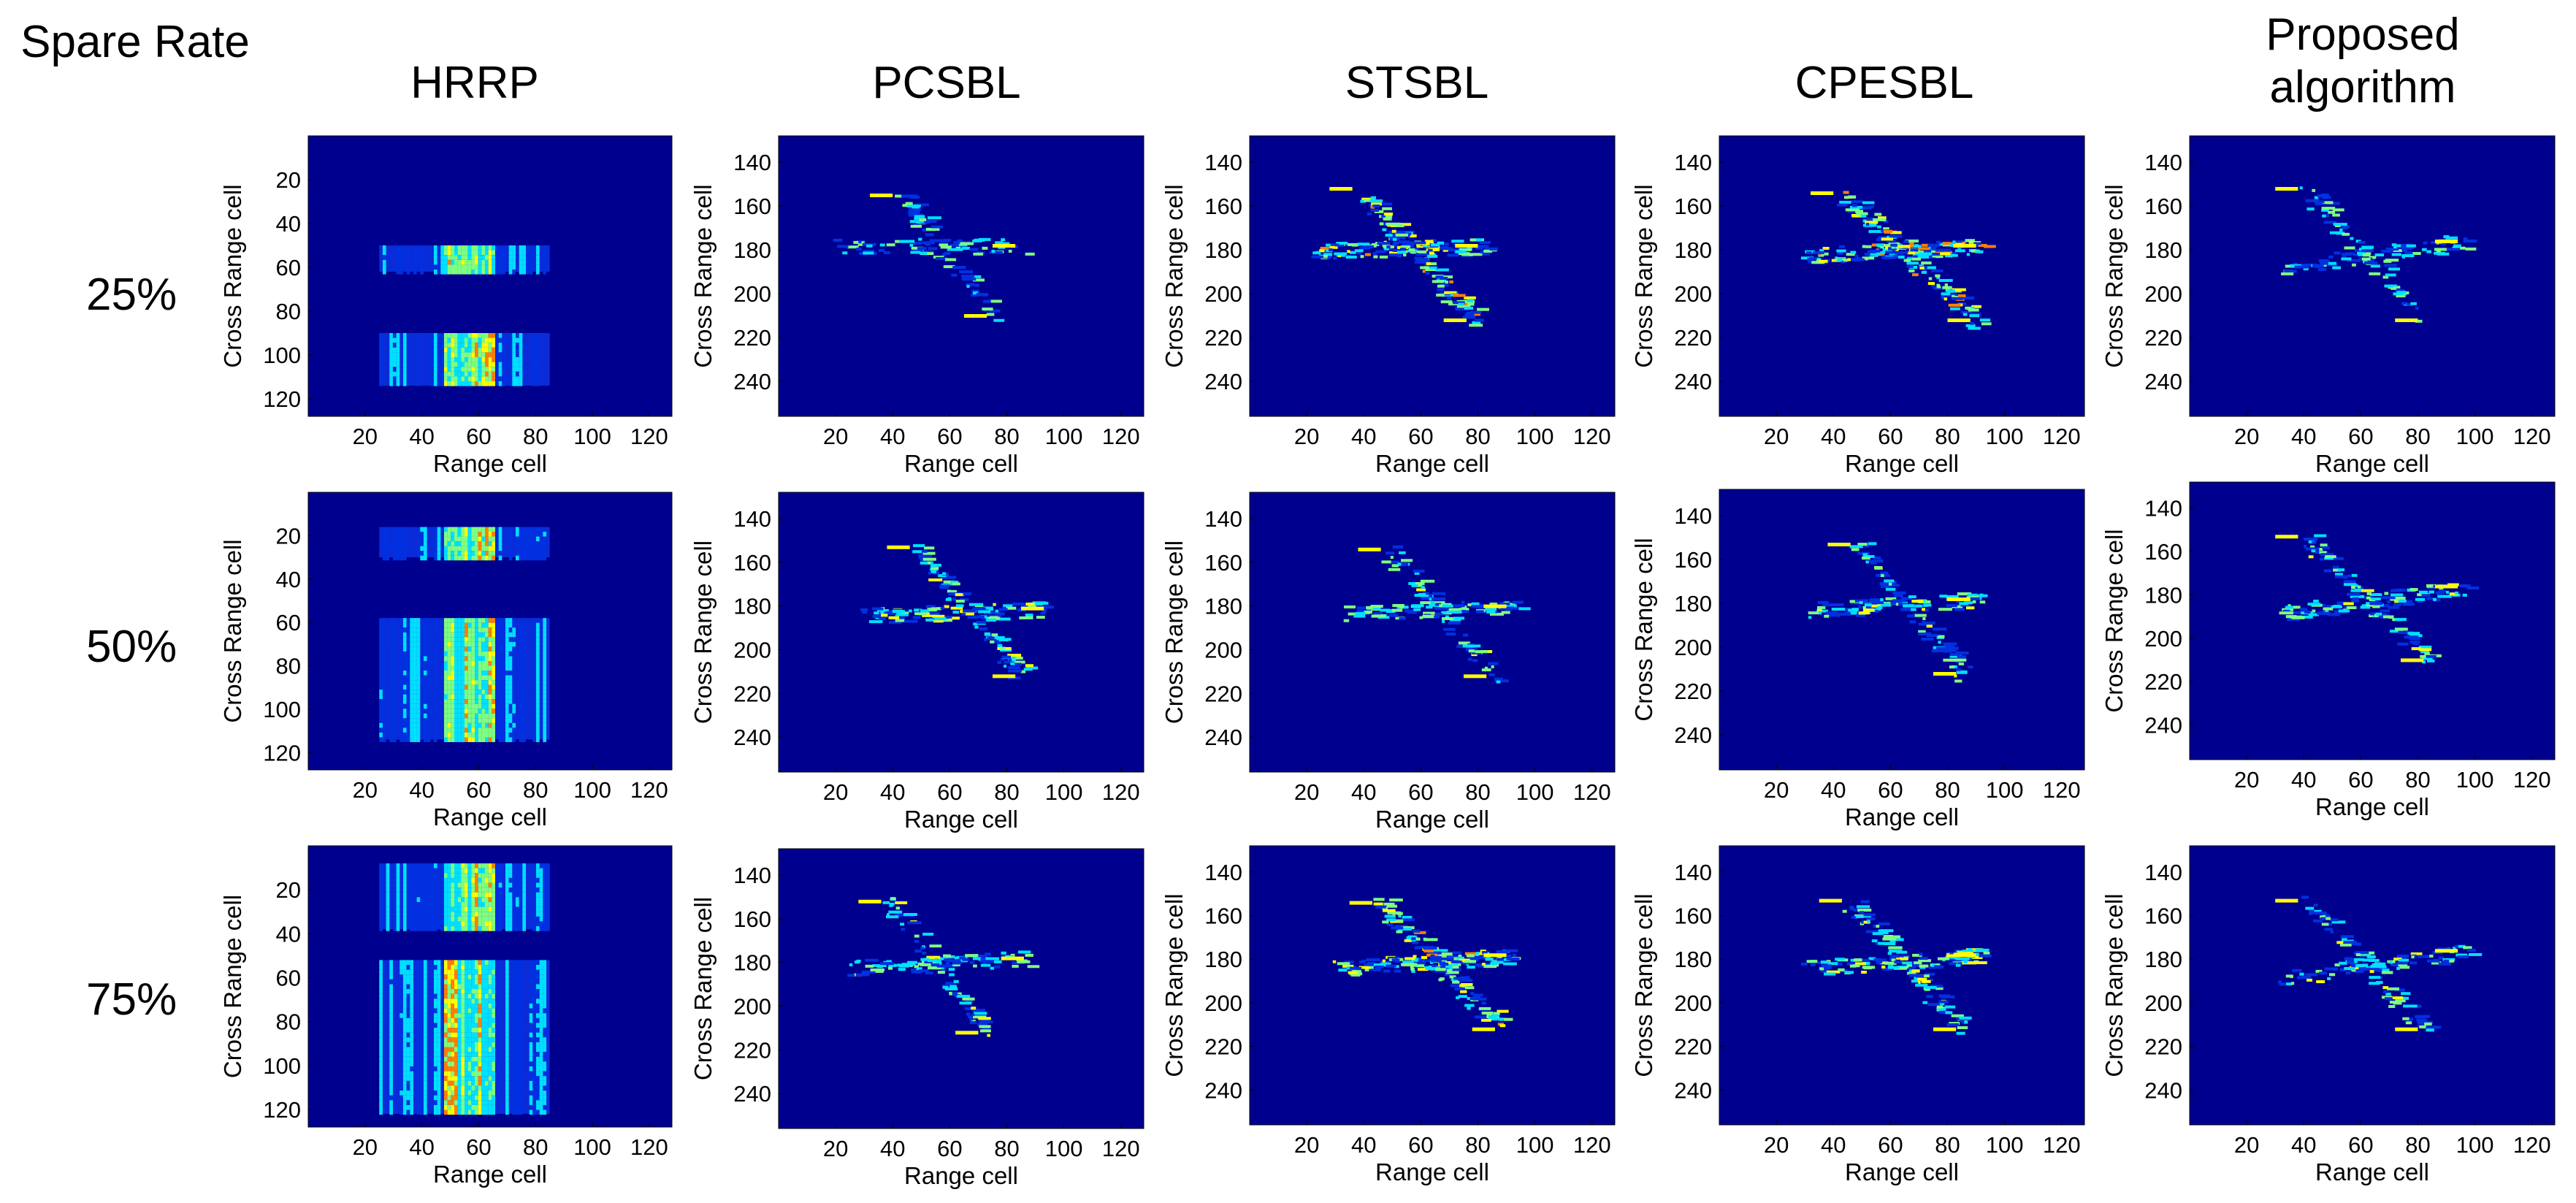 This screenshot has height=1203, width=2576. What do you see at coordinates (1223, 563) in the screenshot?
I see `y-tick-label: 160` at bounding box center [1223, 563].